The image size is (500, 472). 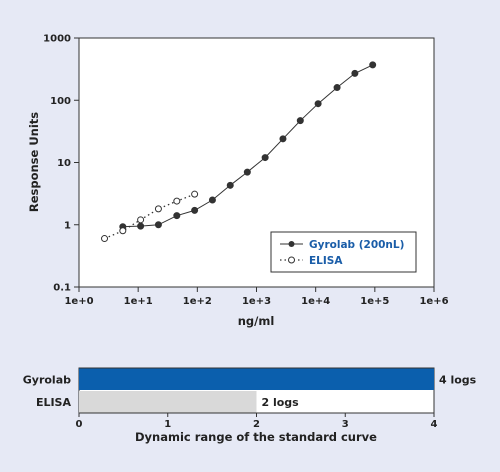 I want to click on y-tick-label: 1, so click(x=67, y=225).